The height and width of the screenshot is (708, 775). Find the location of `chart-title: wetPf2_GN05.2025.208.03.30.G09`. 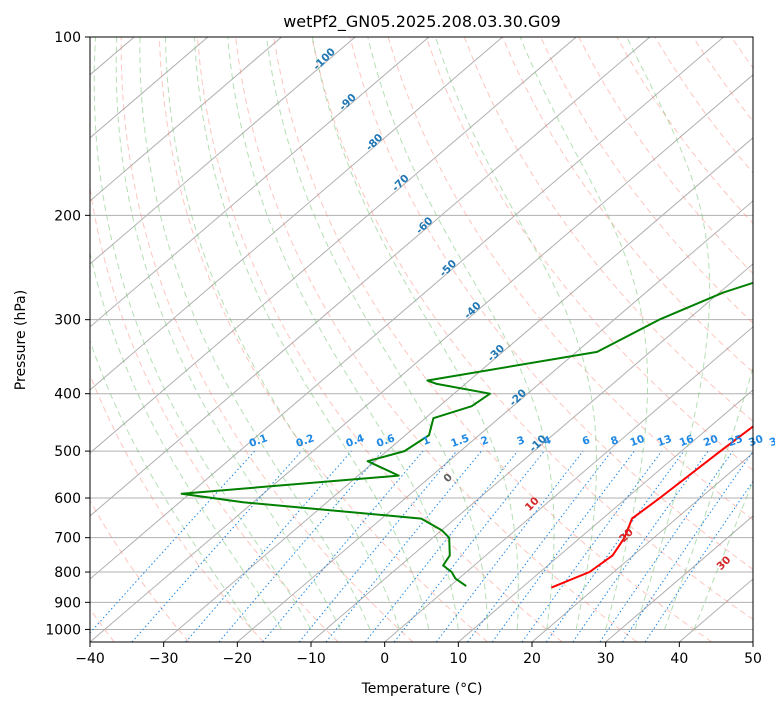

chart-title: wetPf2_GN05.2025.208.03.30.G09 is located at coordinates (422, 22).